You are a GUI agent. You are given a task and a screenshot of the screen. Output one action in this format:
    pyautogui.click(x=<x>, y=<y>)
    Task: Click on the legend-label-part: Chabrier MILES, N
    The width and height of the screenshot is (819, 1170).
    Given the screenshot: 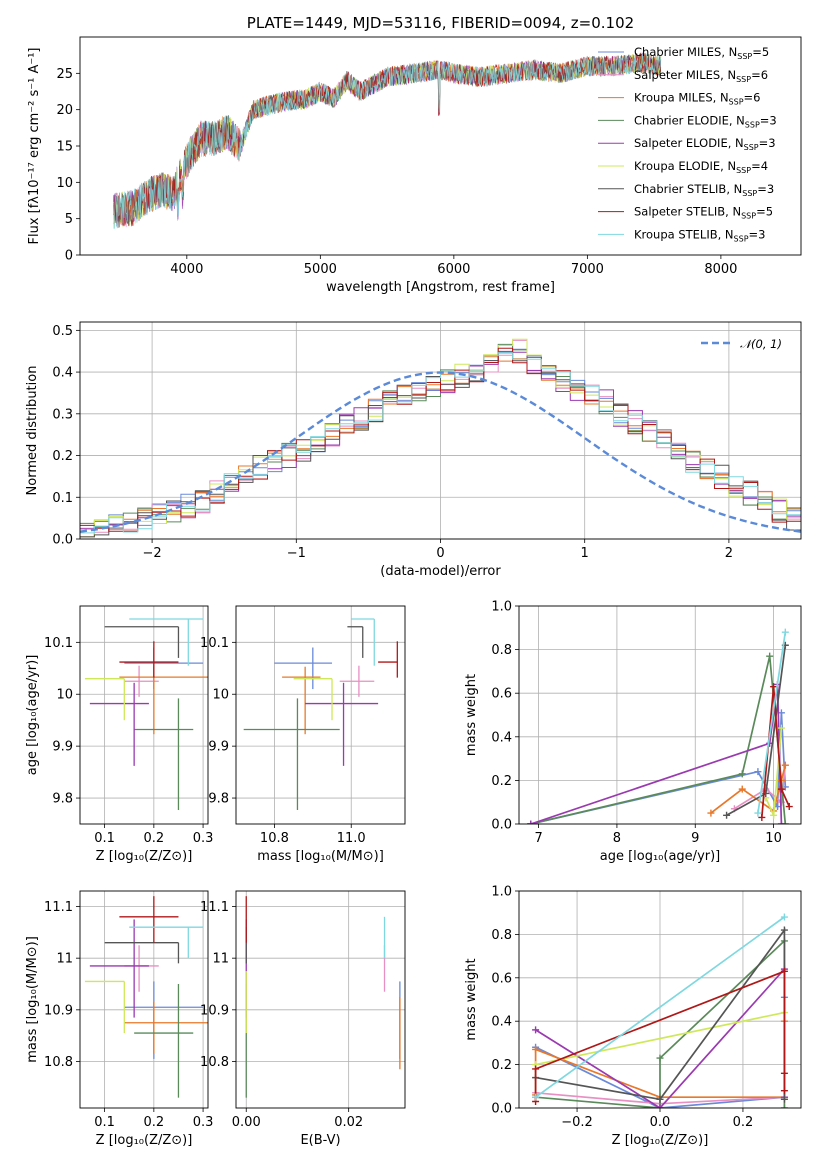 What is the action you would take?
    pyautogui.click(x=685, y=52)
    